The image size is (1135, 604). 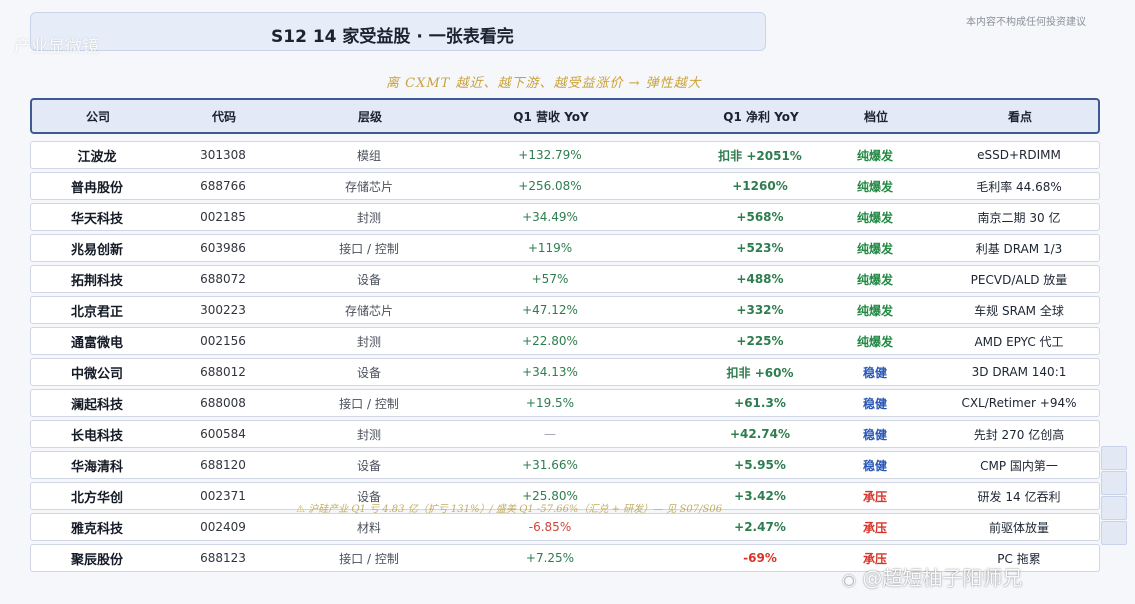 What do you see at coordinates (96, 312) in the screenshot?
I see `cell-company: 北京君正` at bounding box center [96, 312].